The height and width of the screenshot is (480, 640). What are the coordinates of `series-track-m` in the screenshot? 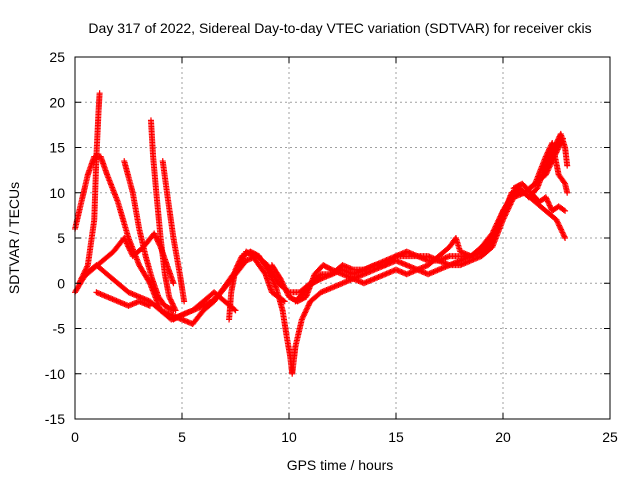 It's located at (229, 285).